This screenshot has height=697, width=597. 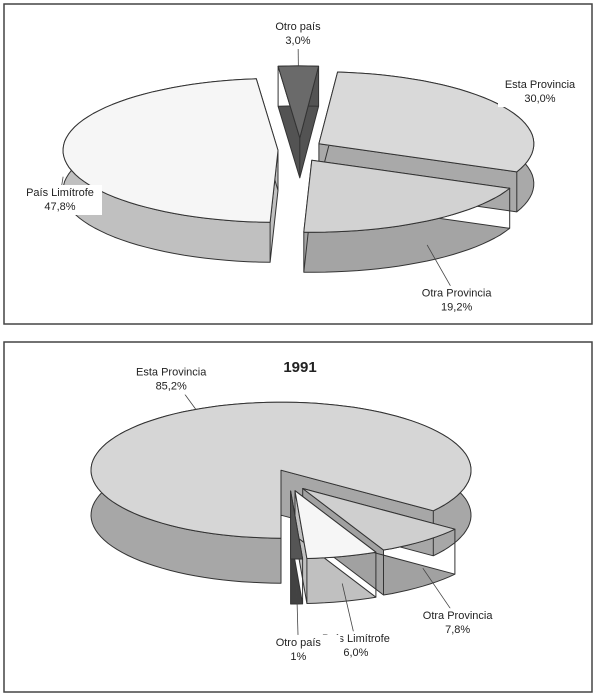 I want to click on value-label: 47,8%, so click(x=59, y=207).